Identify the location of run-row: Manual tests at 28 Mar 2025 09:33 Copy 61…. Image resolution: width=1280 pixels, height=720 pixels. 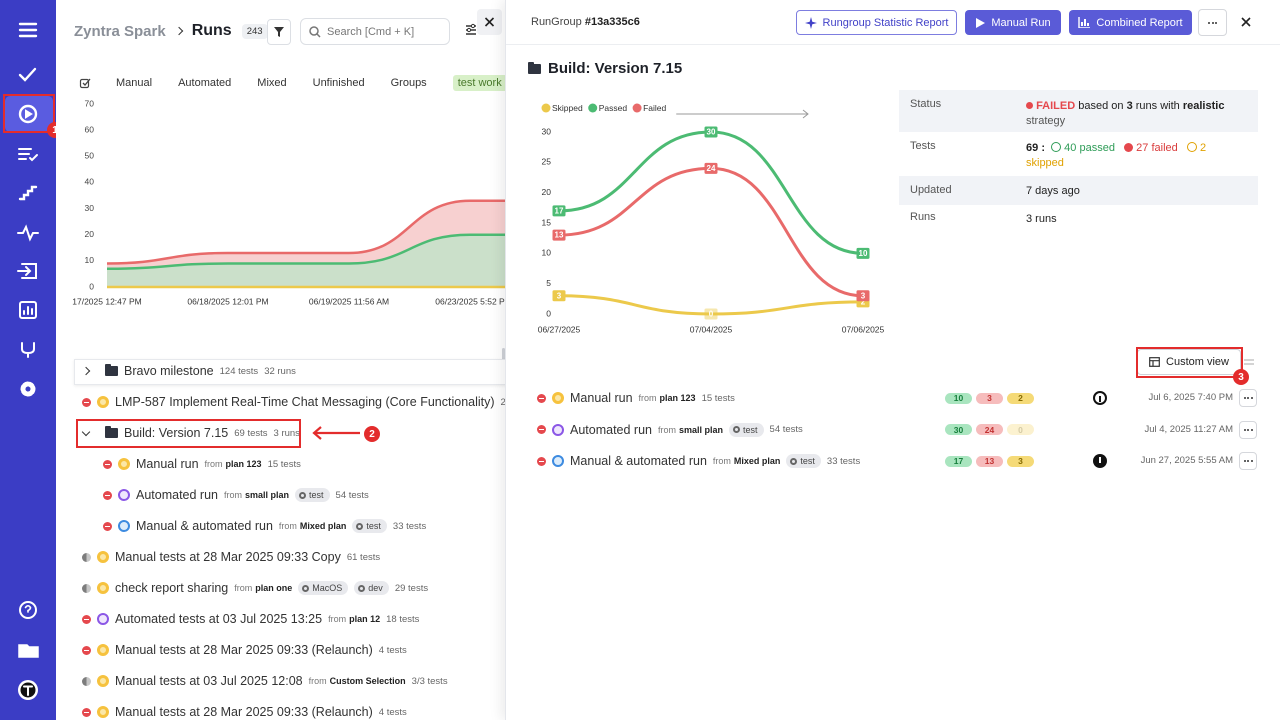
(231, 557).